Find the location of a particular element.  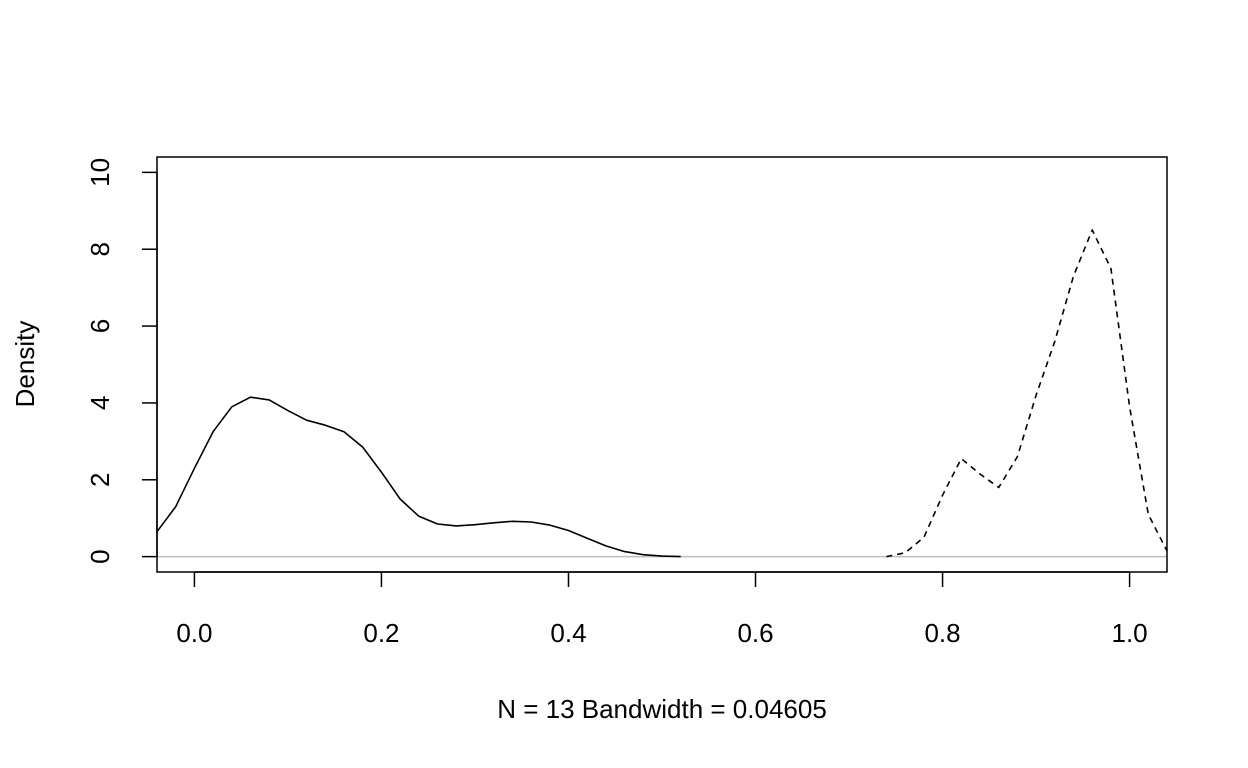

x-tick-label: 0.2 is located at coordinates (381, 633).